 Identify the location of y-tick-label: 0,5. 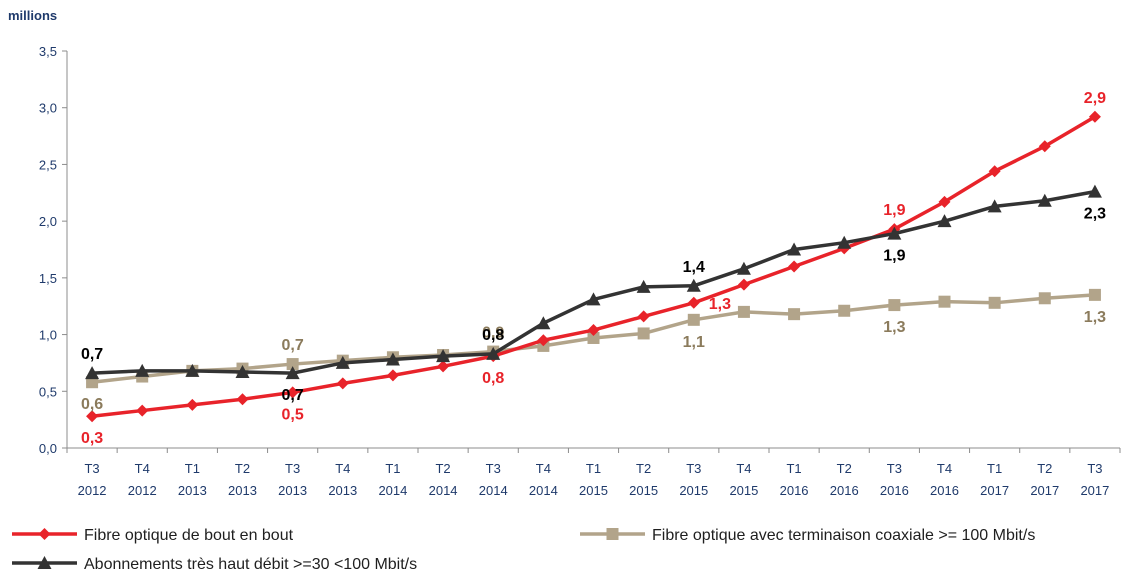
(48, 391).